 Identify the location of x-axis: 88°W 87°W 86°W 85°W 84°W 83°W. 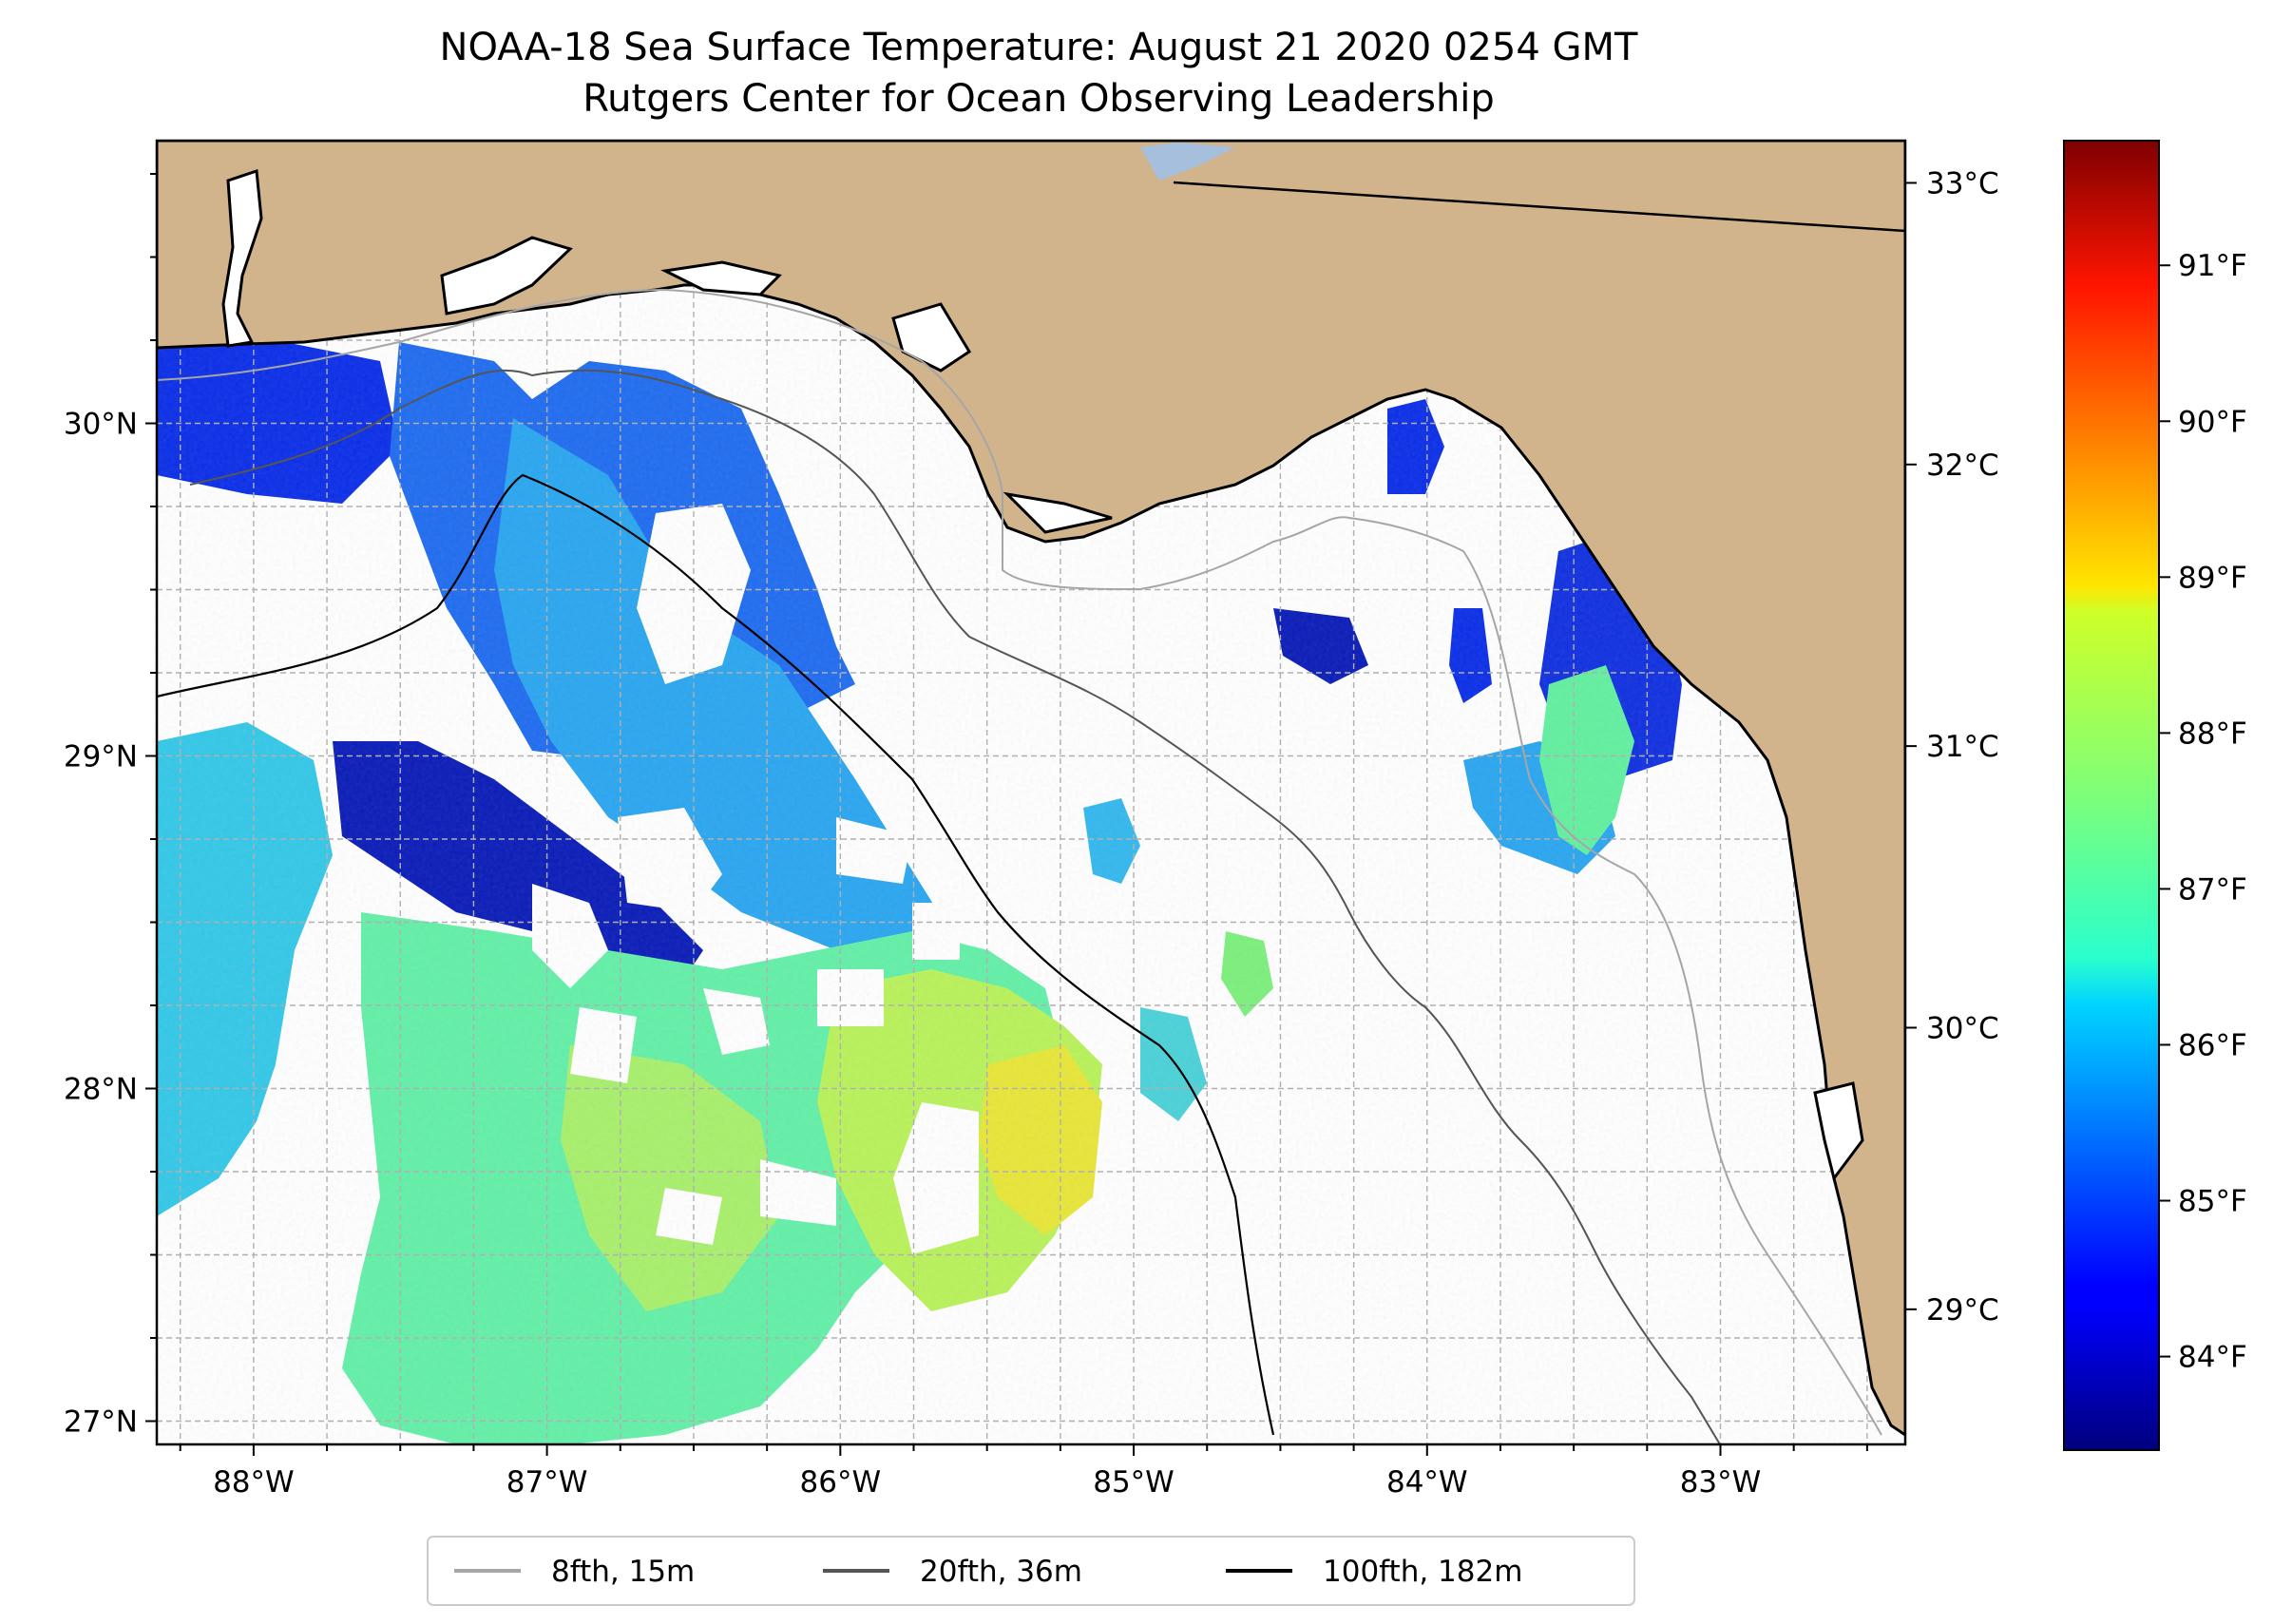
(1023, 1472).